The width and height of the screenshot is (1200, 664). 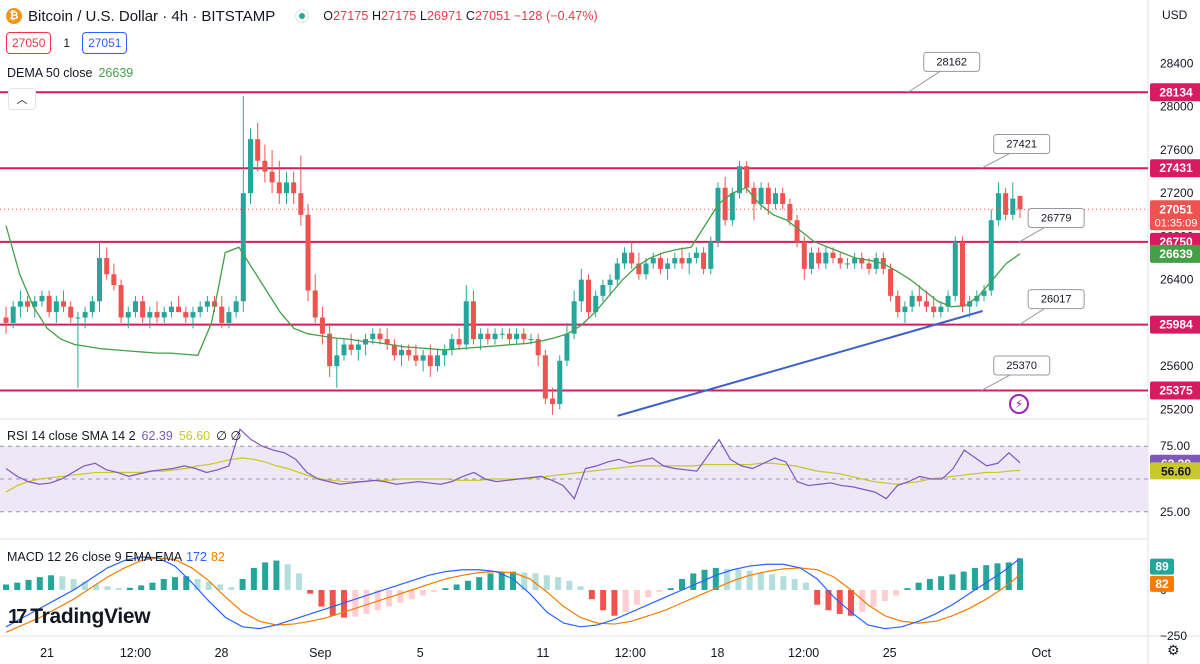 What do you see at coordinates (124, 435) in the screenshot?
I see `rsi-legend: RSI 14 close SMA 14 2 62.39 56.60 ∅ ∅` at bounding box center [124, 435].